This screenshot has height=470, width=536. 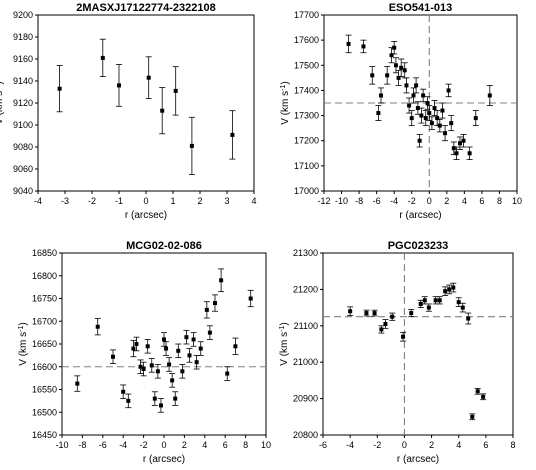 I want to click on y-tick-label: 17500, so click(x=306, y=65).